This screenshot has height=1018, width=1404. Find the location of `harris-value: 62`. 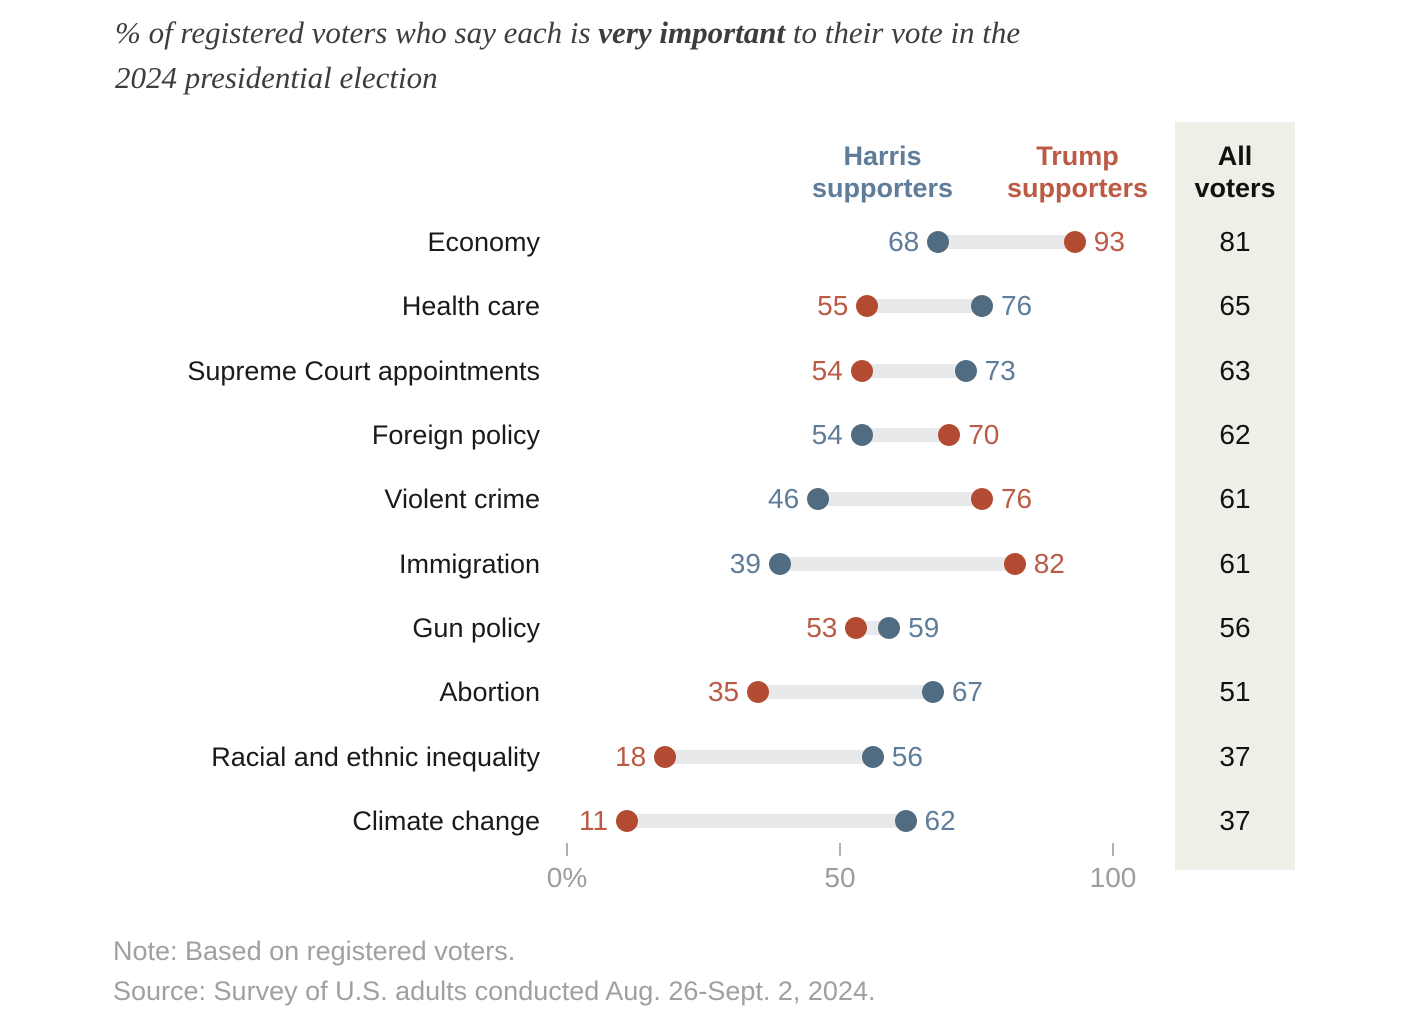

harris-value: 62 is located at coordinates (940, 820).